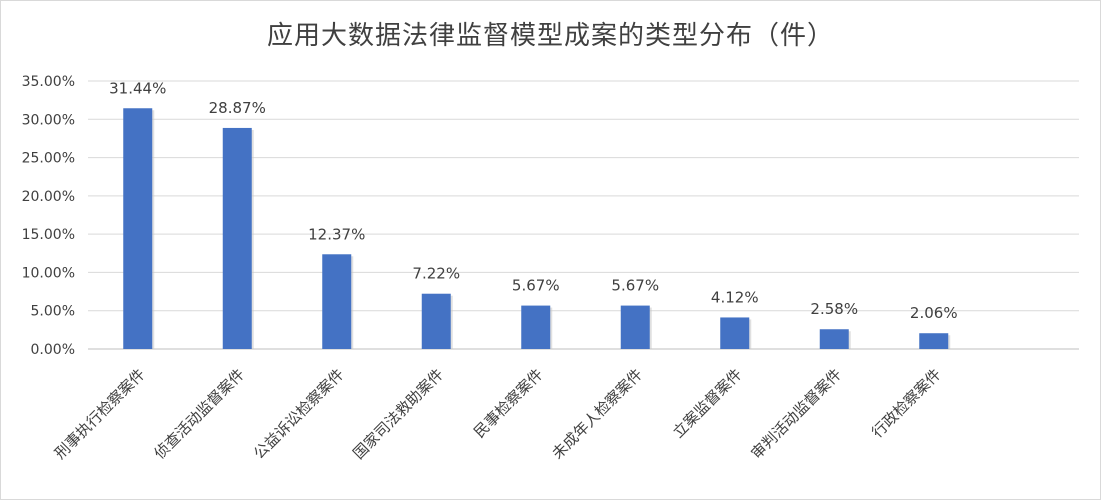 This screenshot has height=502, width=1103. Describe the element at coordinates (48, 235) in the screenshot. I see `y-tick-label: 15.00%` at that location.